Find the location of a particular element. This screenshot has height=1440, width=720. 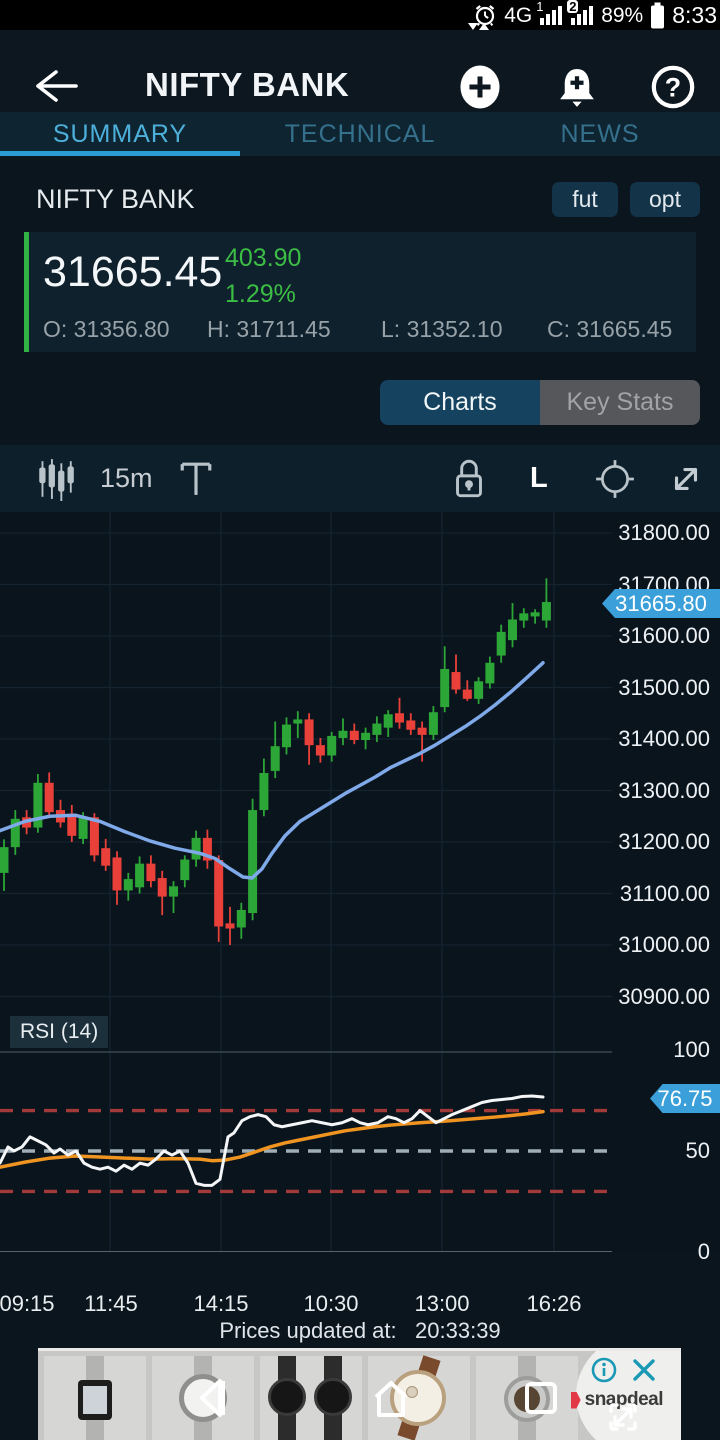

price-axis-label: 31300.00 is located at coordinates (664, 790).